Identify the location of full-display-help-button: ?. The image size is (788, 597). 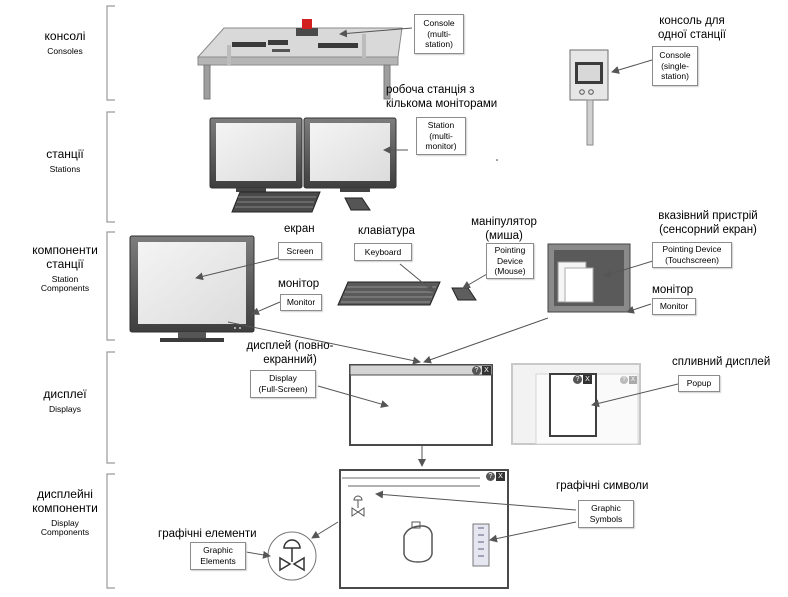
(476, 370).